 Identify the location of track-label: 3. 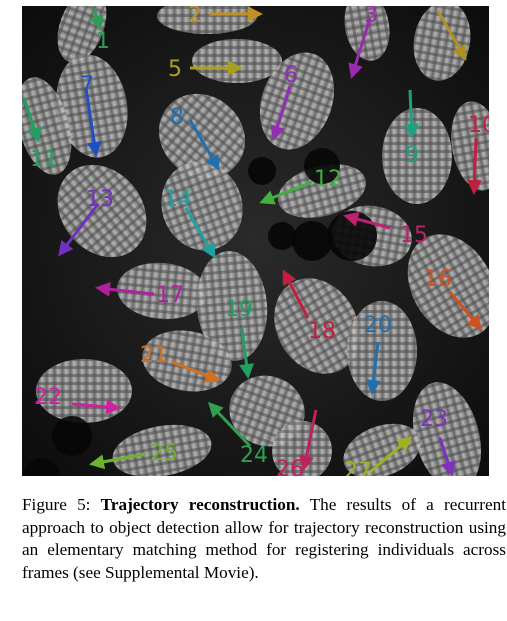
(371, 17).